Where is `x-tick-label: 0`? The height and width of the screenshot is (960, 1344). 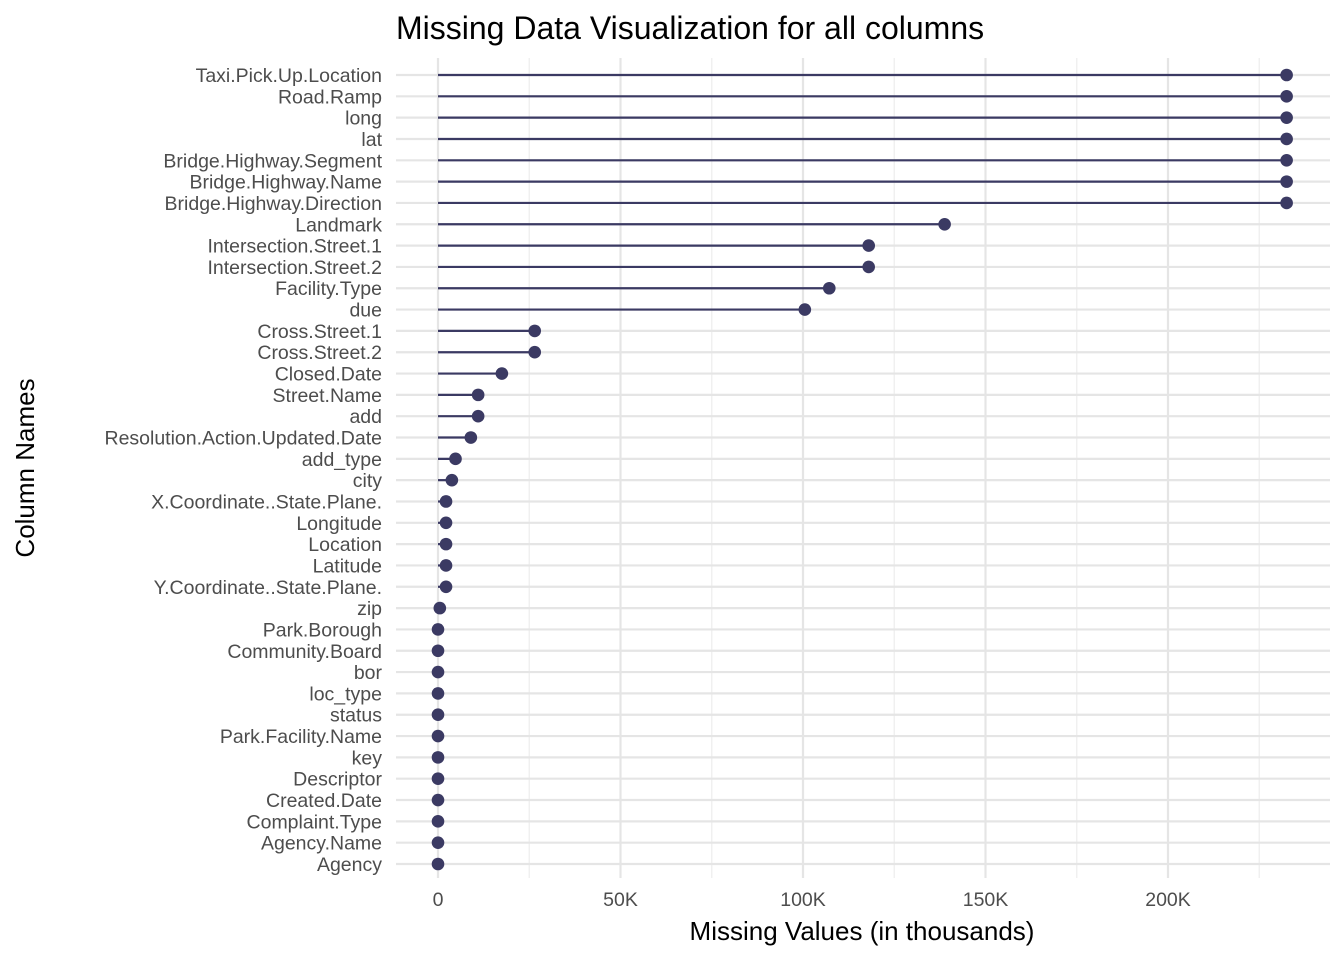 x-tick-label: 0 is located at coordinates (438, 900).